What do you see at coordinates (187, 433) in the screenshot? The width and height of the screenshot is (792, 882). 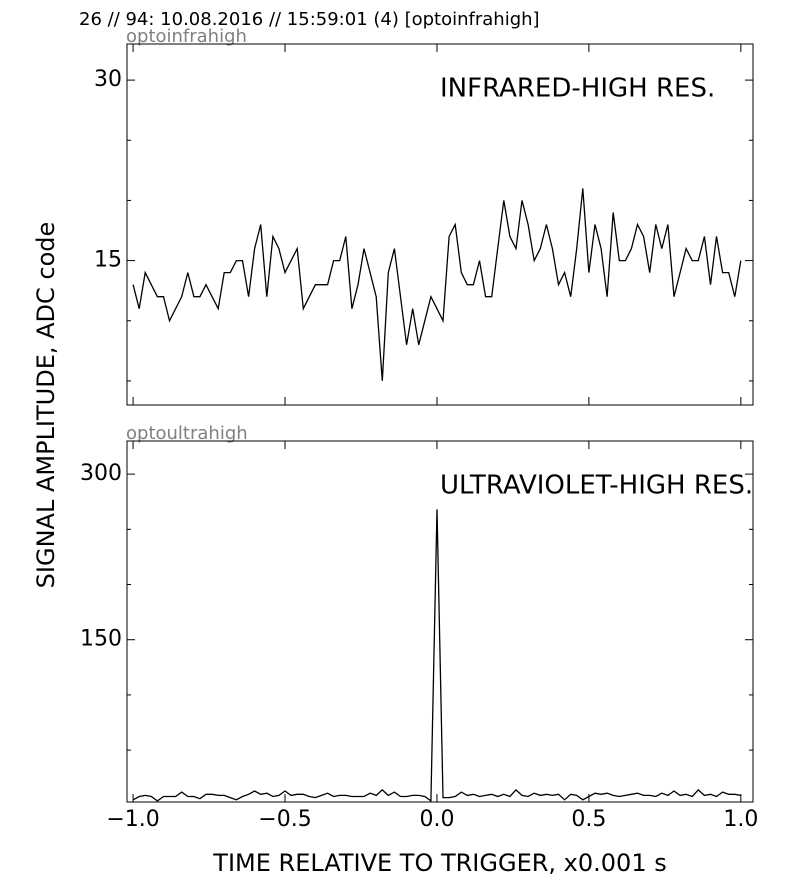 I see `panel-label: optoultrahigh` at bounding box center [187, 433].